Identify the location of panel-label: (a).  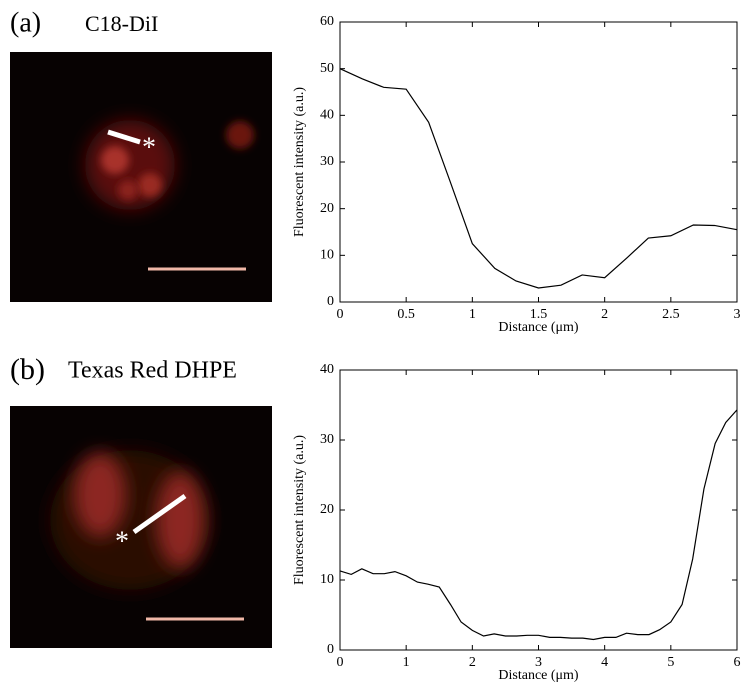
(25, 22).